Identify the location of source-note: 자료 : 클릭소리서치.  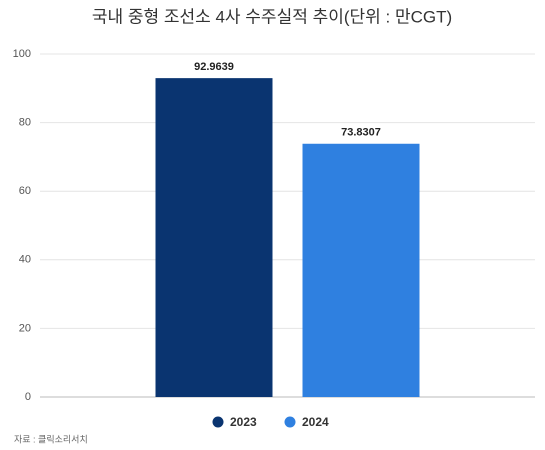
(51, 438).